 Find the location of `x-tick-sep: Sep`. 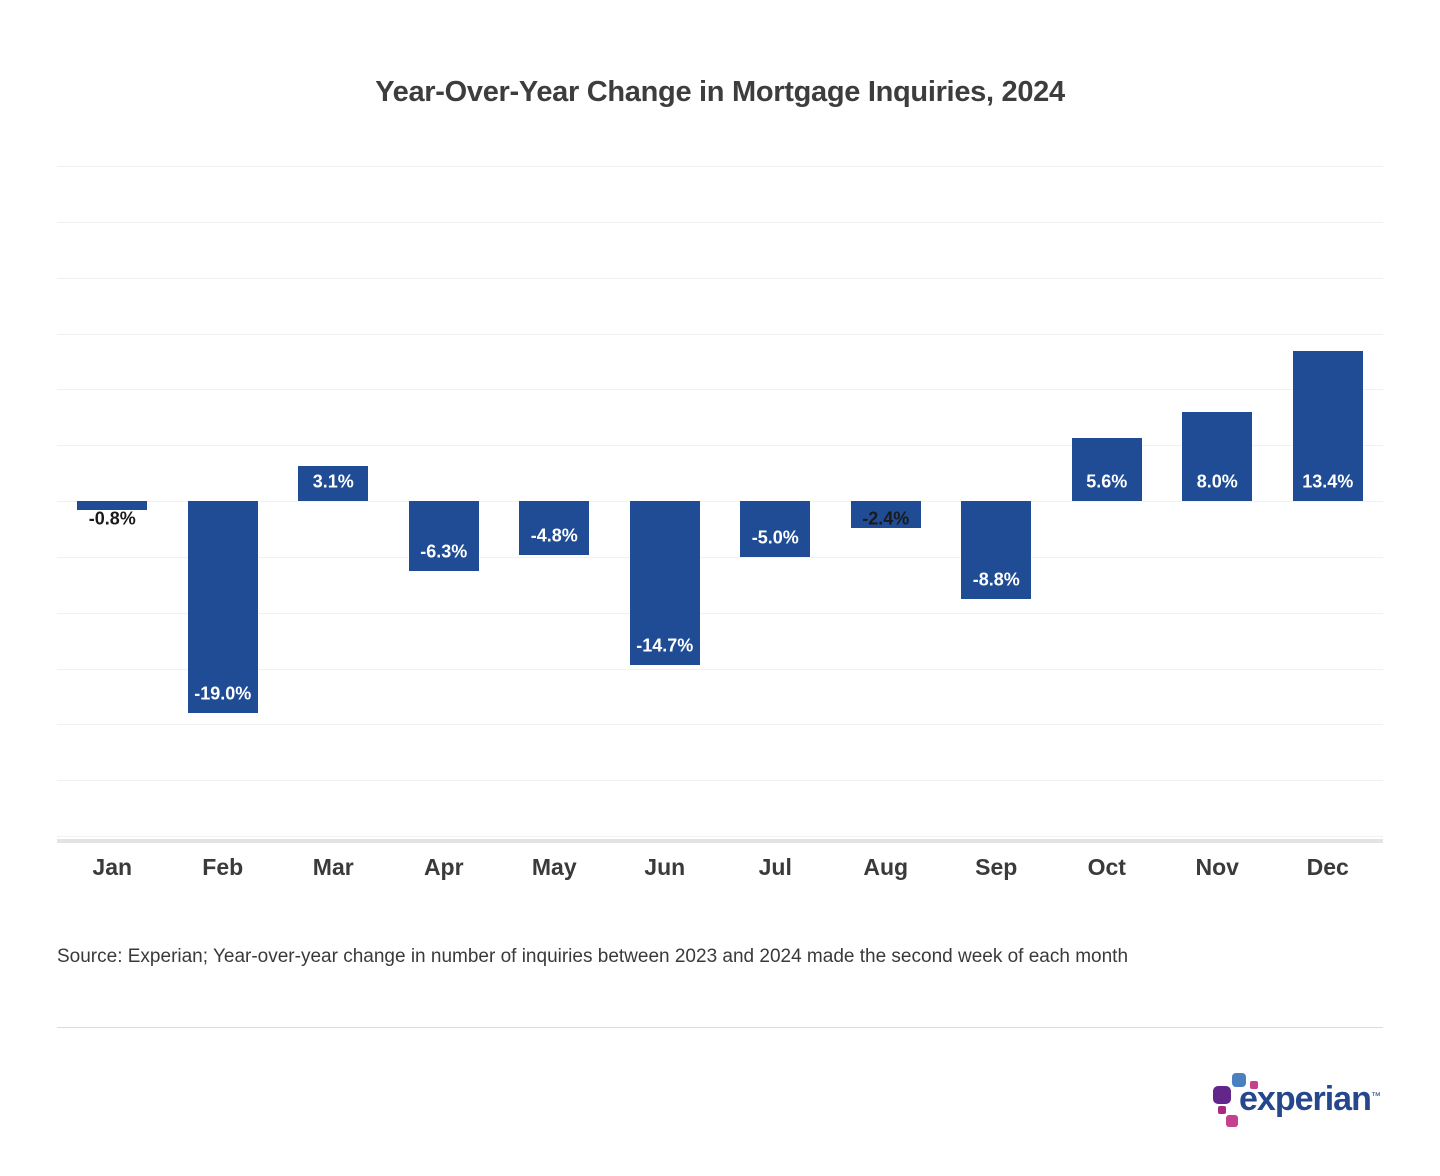

x-tick-sep: Sep is located at coordinates (996, 867).